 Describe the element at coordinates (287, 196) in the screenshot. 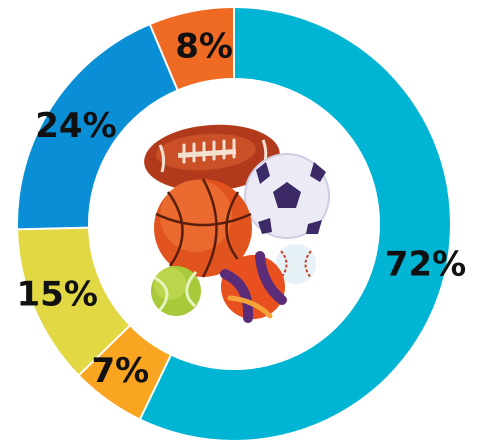

I see `soccer-ball-icon` at that location.